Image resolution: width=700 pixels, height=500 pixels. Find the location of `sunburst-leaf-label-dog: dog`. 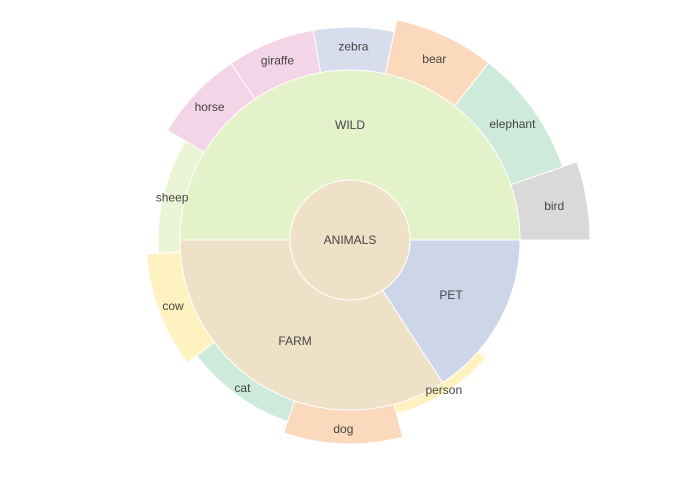

sunburst-leaf-label-dog: dog is located at coordinates (343, 429).